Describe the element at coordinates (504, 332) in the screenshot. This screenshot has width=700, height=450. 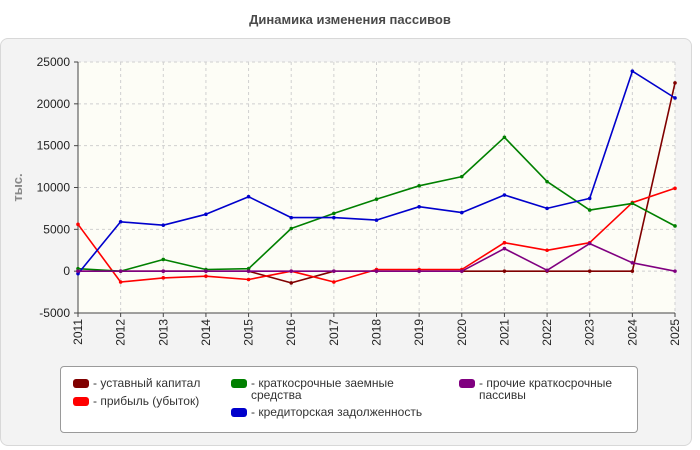
I see `x-tick-label: 2021` at that location.